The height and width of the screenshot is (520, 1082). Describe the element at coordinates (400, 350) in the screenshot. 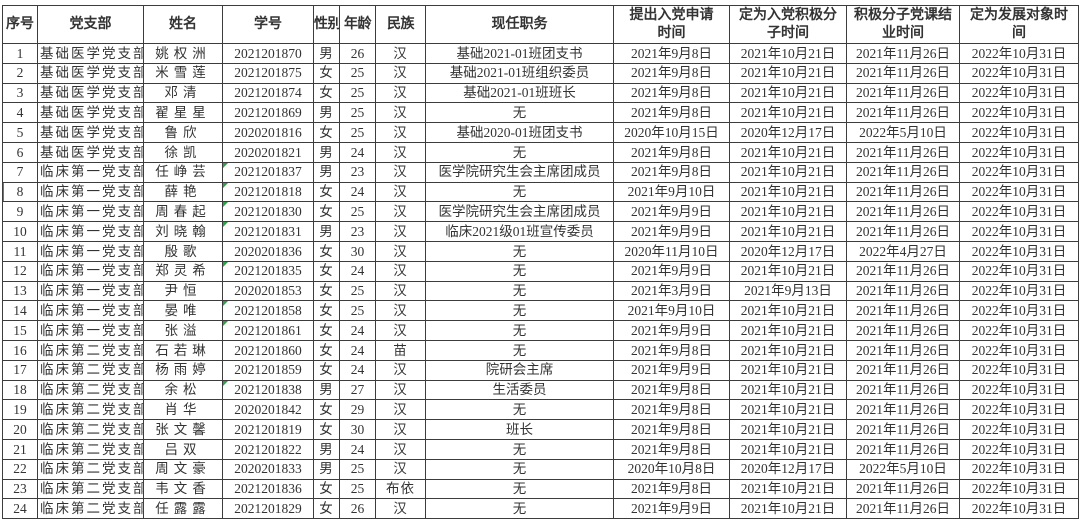

I see `cell-ethnicity: 苗` at that location.